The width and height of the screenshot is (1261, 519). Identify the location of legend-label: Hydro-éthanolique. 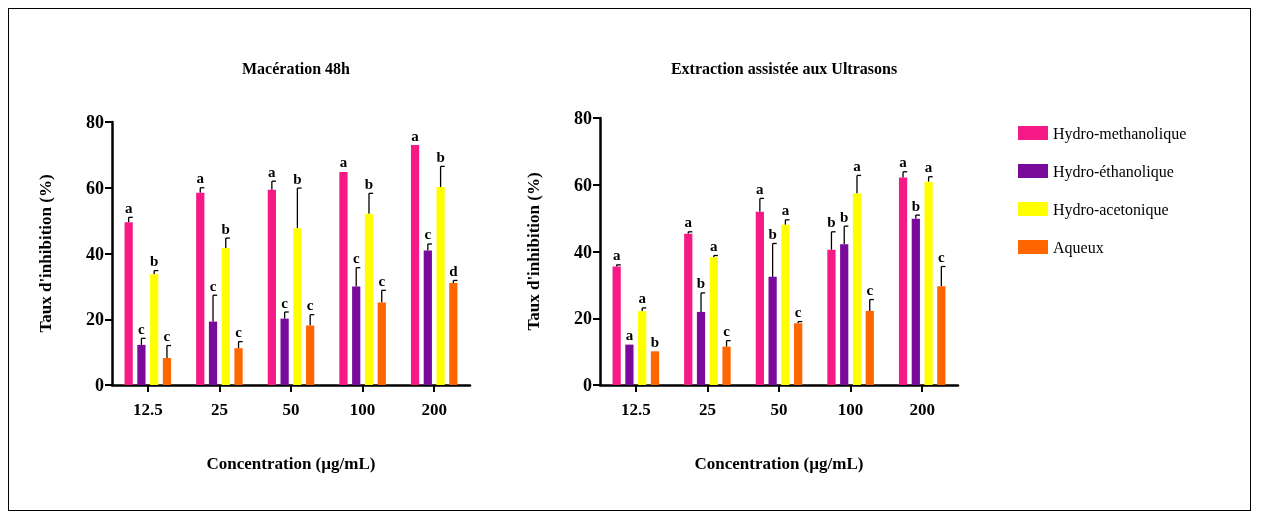
(1113, 171).